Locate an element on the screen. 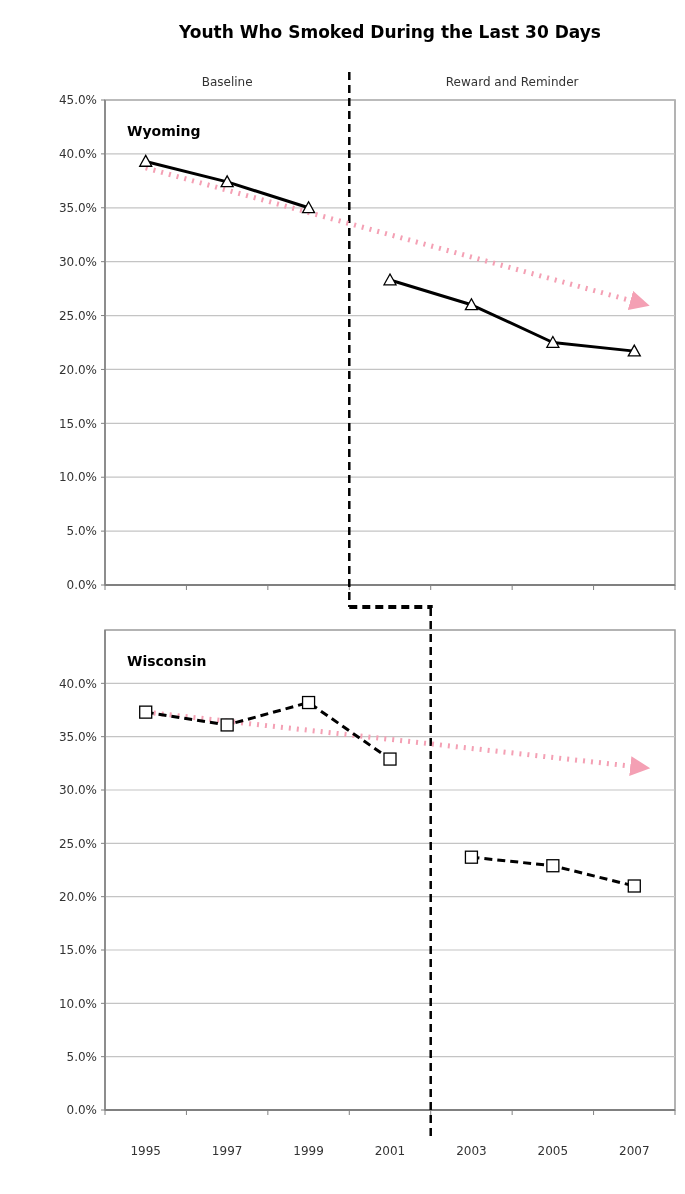  x-tick-label: 2007 is located at coordinates (634, 1151).